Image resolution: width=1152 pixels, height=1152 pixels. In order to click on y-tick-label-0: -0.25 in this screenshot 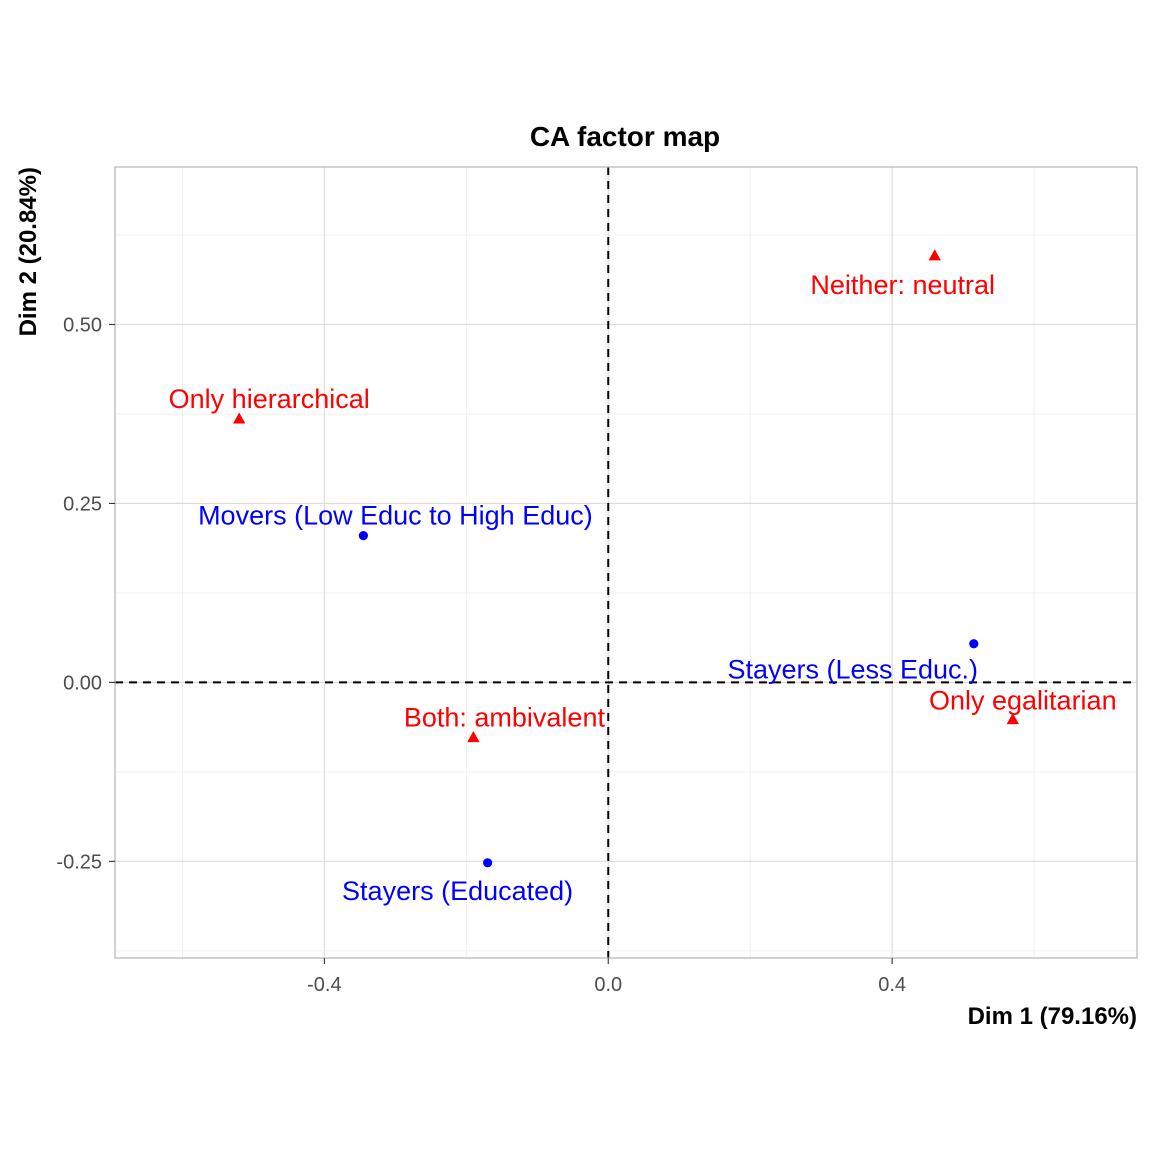, I will do `click(79, 862)`.